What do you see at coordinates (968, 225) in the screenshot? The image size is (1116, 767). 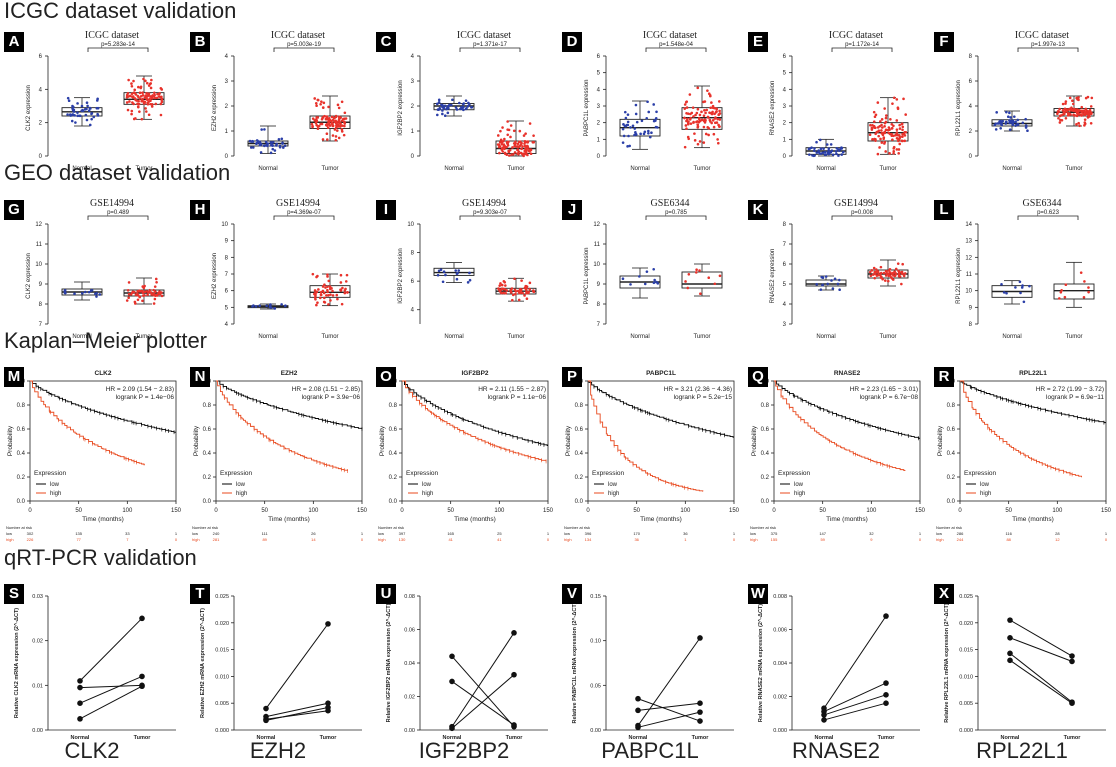 I see `y-tick-label: 14` at bounding box center [968, 225].